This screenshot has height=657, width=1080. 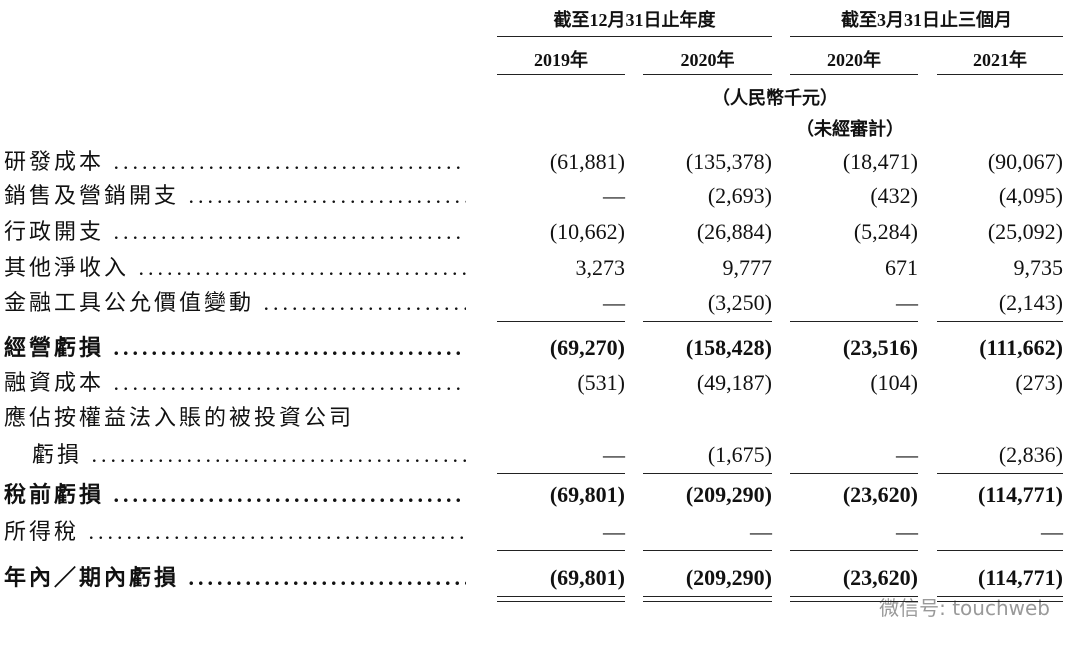 What do you see at coordinates (739, 195) in the screenshot?
I see `cell: (2,693)` at bounding box center [739, 195].